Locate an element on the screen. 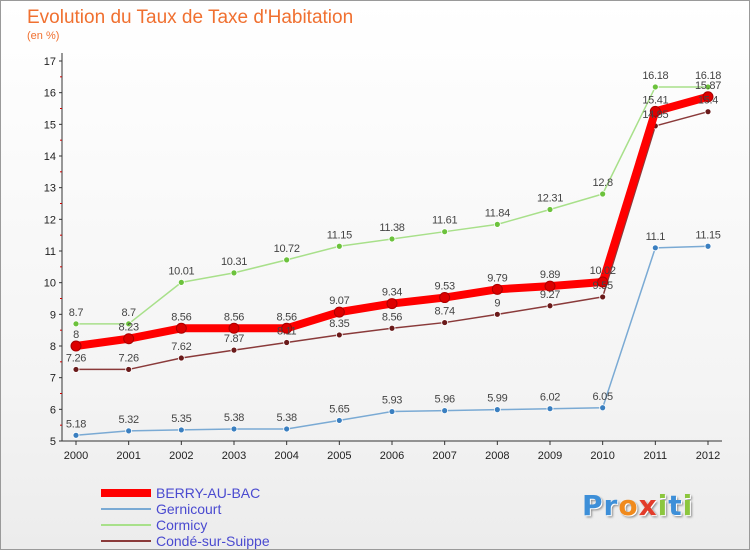  y-tick-label: 11 is located at coordinates (50, 252).